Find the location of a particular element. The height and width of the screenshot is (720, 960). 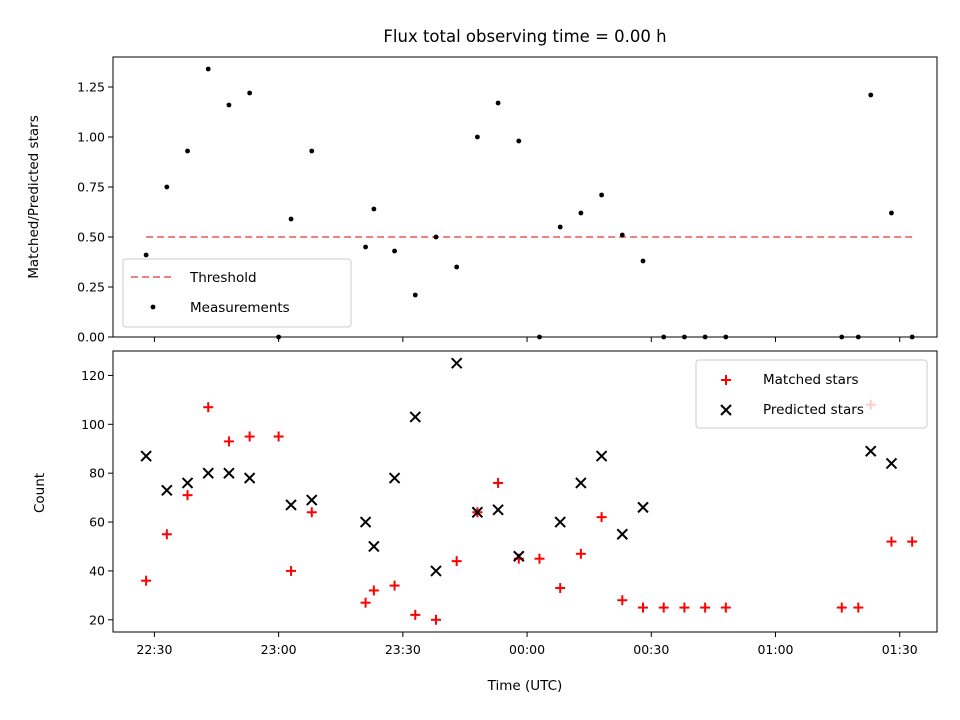

bottom-y-tick-label: 20 is located at coordinates (97, 619).